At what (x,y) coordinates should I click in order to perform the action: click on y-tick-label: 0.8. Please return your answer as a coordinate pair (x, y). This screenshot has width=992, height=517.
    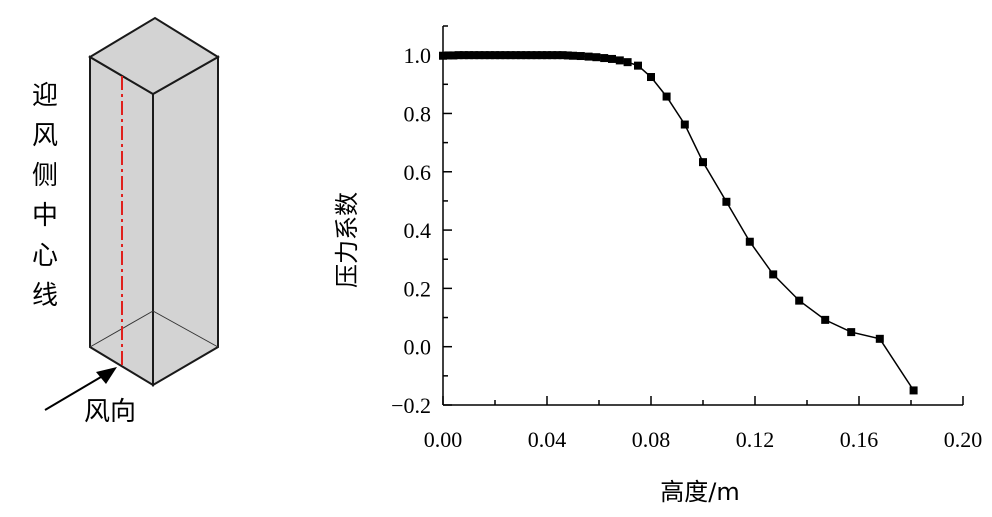
    Looking at the image, I should click on (418, 113).